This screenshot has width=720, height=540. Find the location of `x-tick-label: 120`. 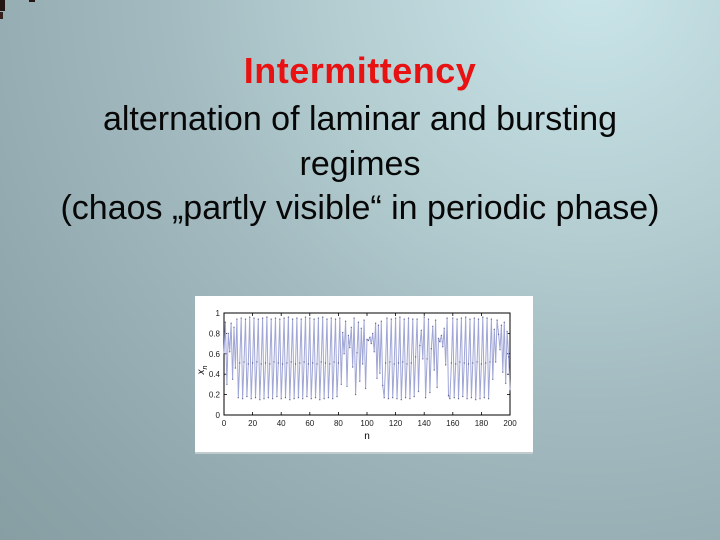

x-tick-label: 120 is located at coordinates (396, 423).